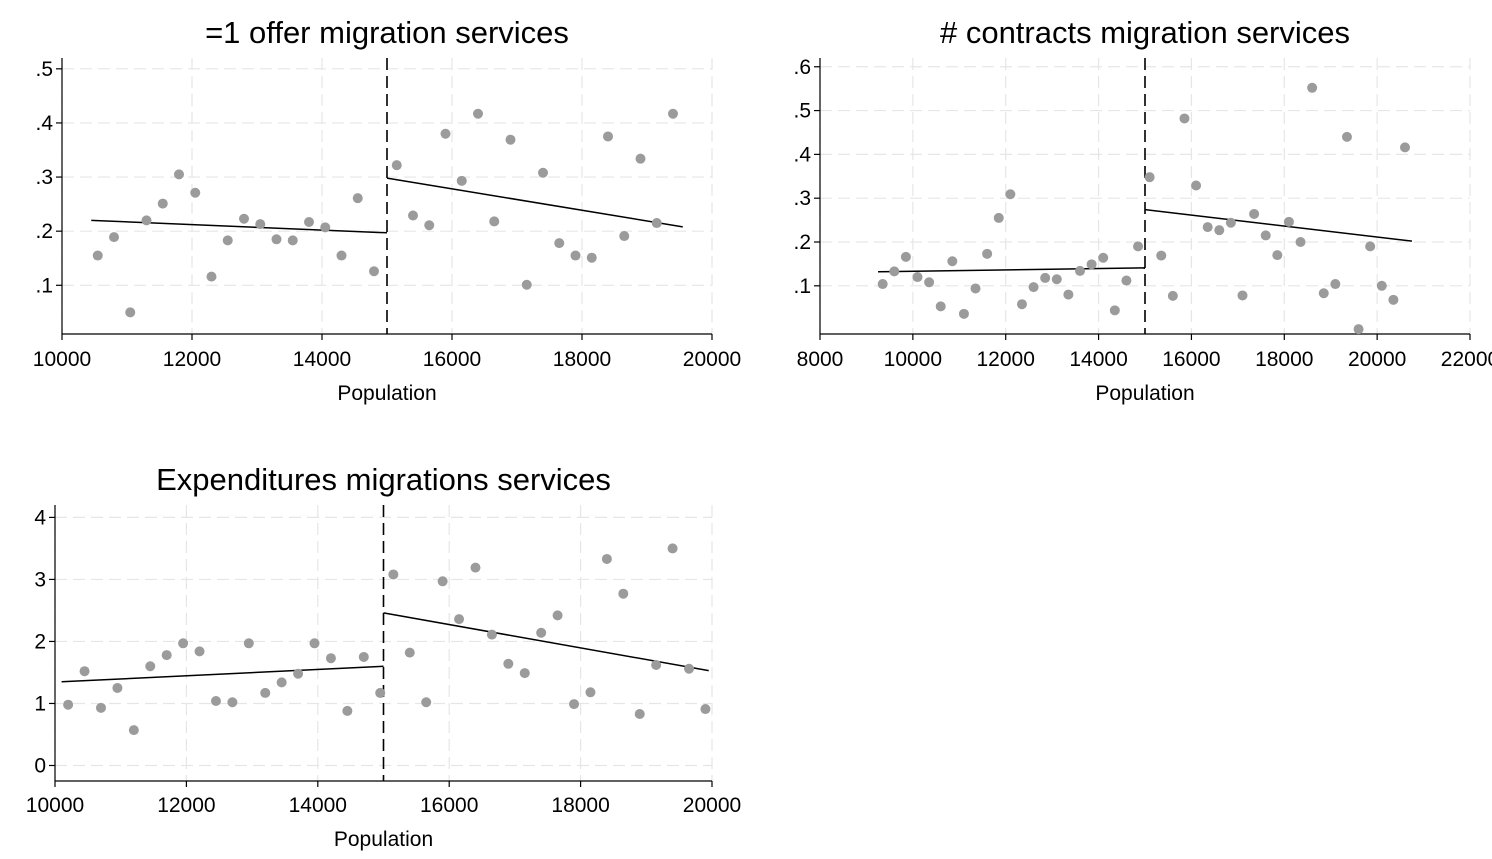  Describe the element at coordinates (40, 579) in the screenshot. I see `y-tick-label: 3` at that location.